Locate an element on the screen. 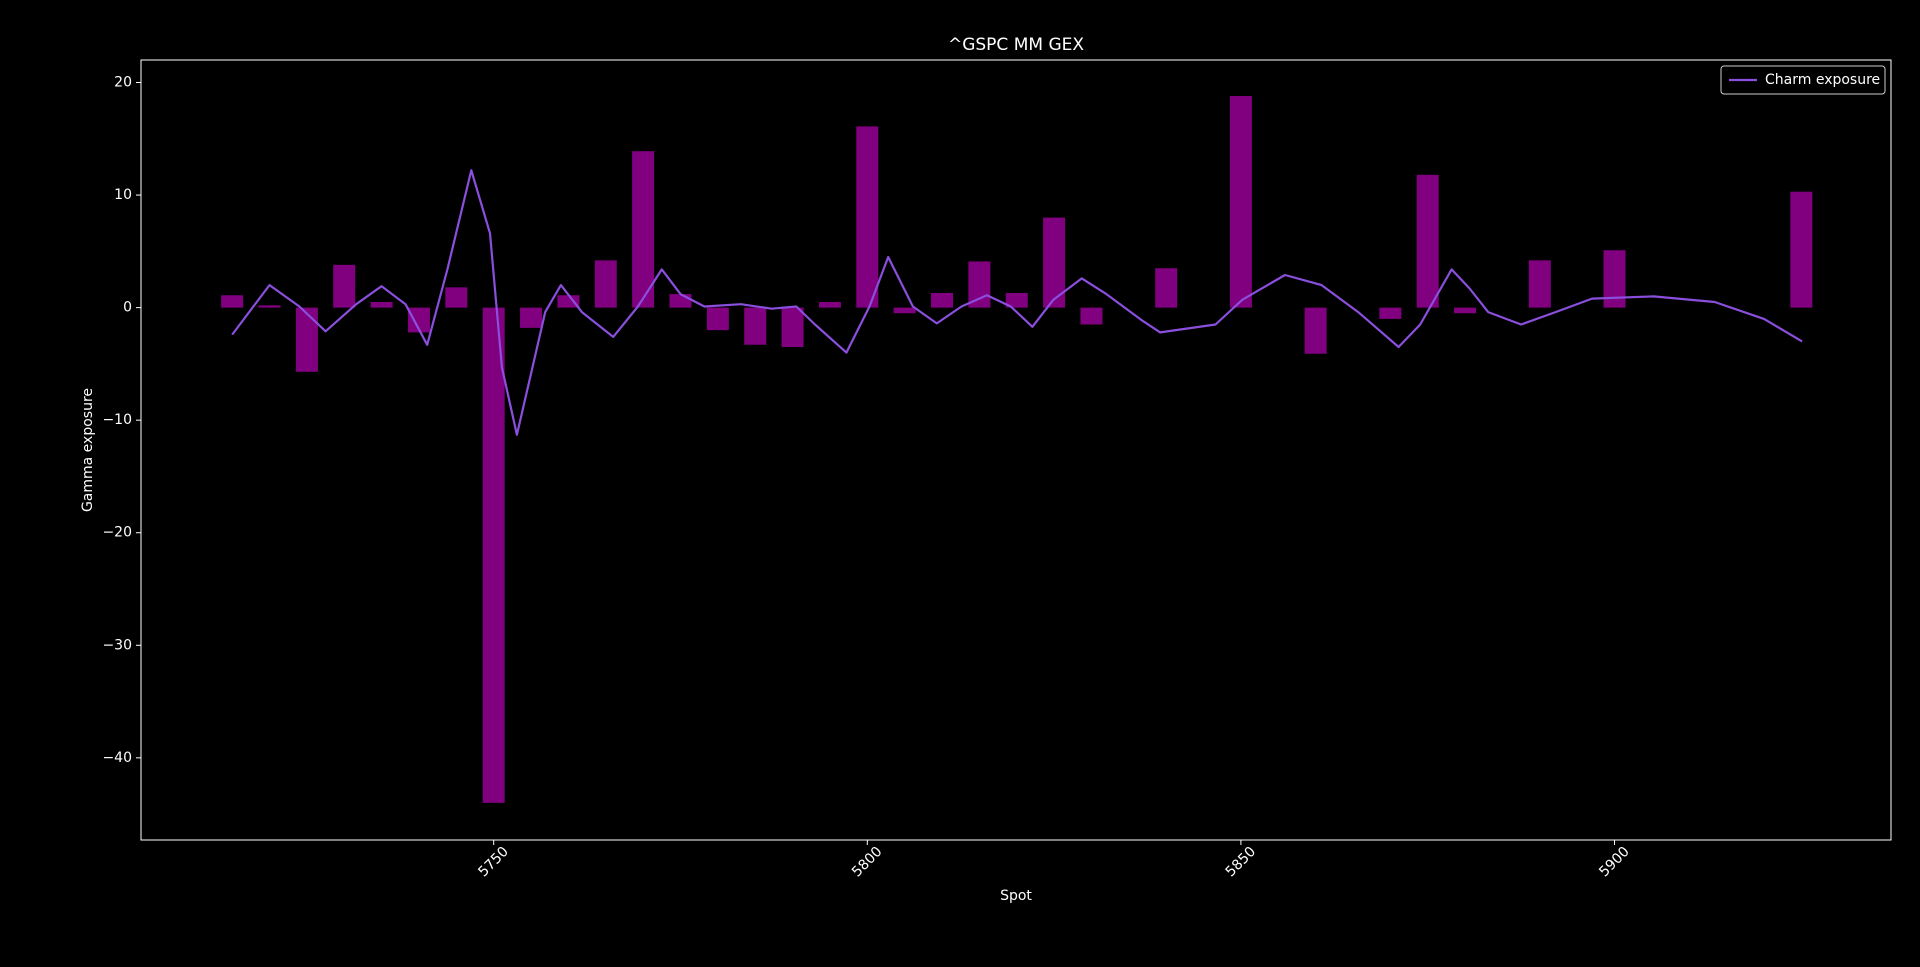 The width and height of the screenshot is (1920, 967). y-tick-label: 10 is located at coordinates (123, 195).